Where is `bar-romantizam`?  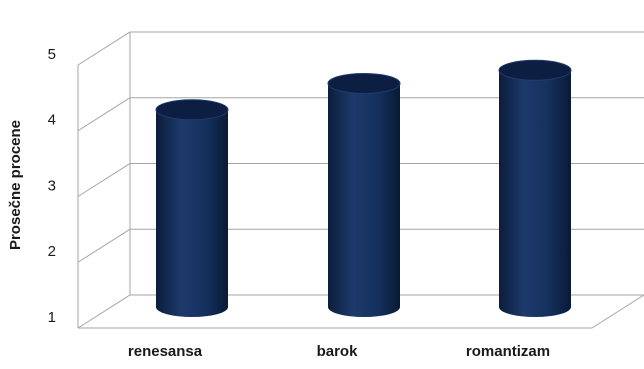
bar-romantizam is located at coordinates (535, 188).